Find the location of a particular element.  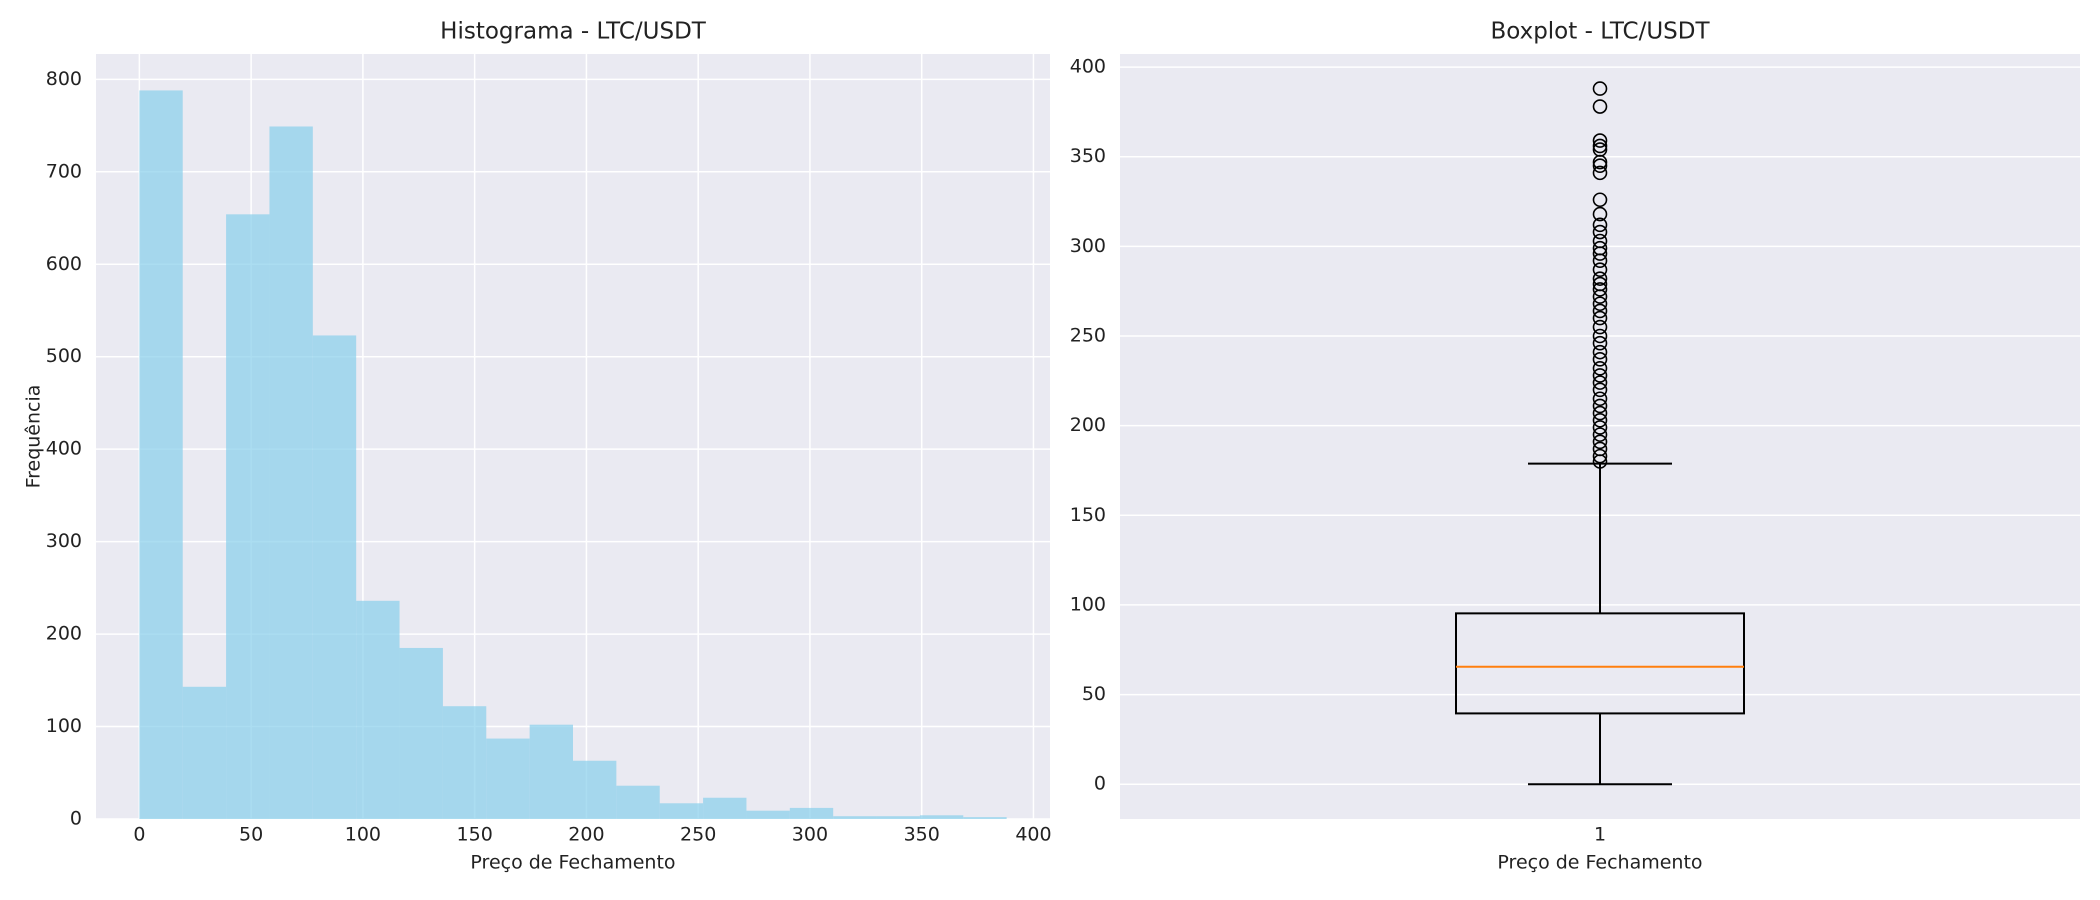

y-tick-label: 250 is located at coordinates (1088, 336).